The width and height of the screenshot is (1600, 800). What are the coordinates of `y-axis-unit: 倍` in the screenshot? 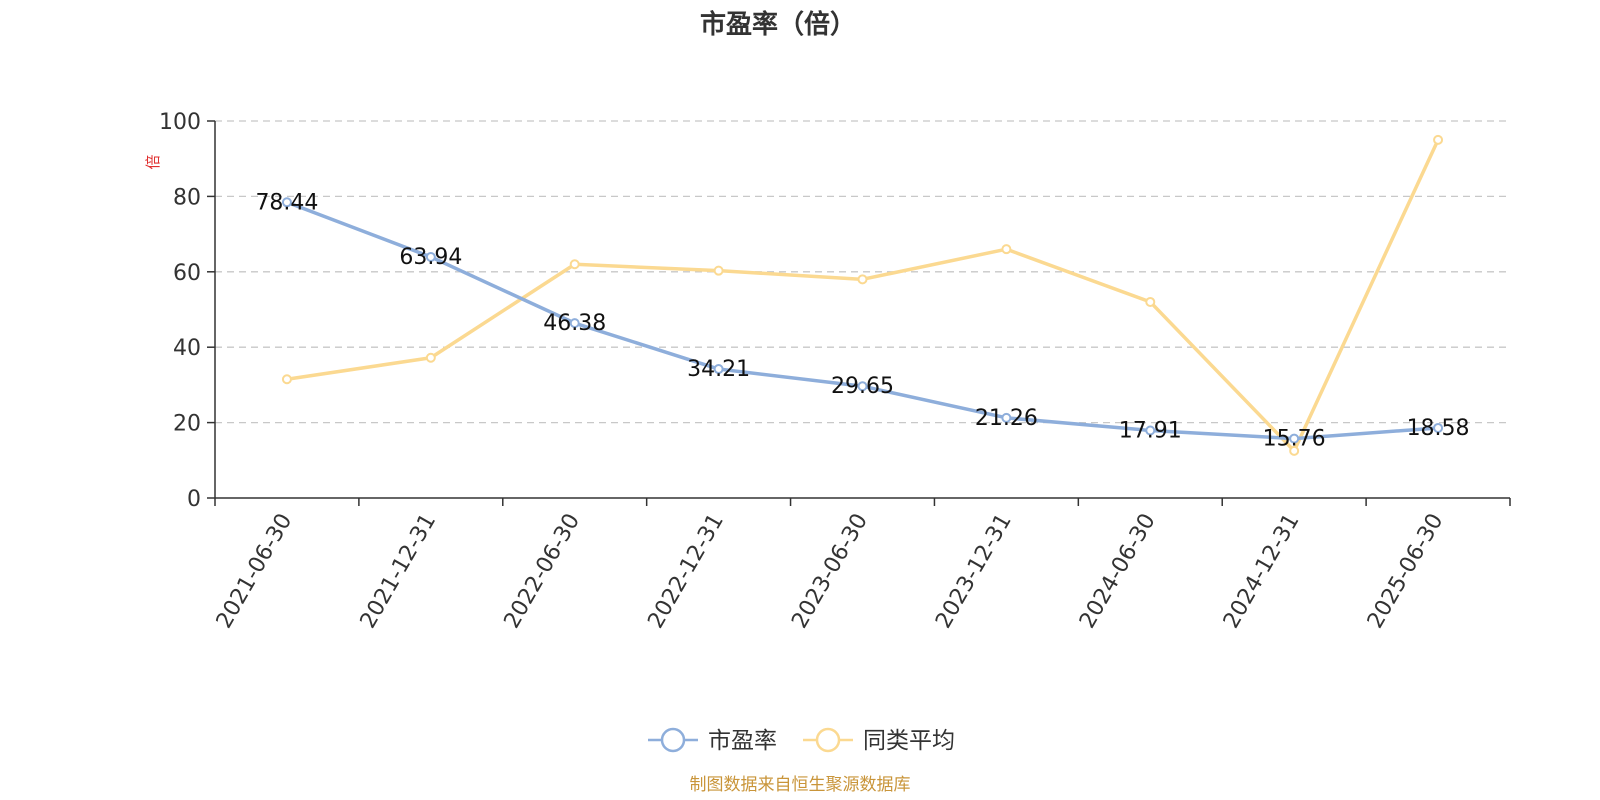 It's located at (153, 161).